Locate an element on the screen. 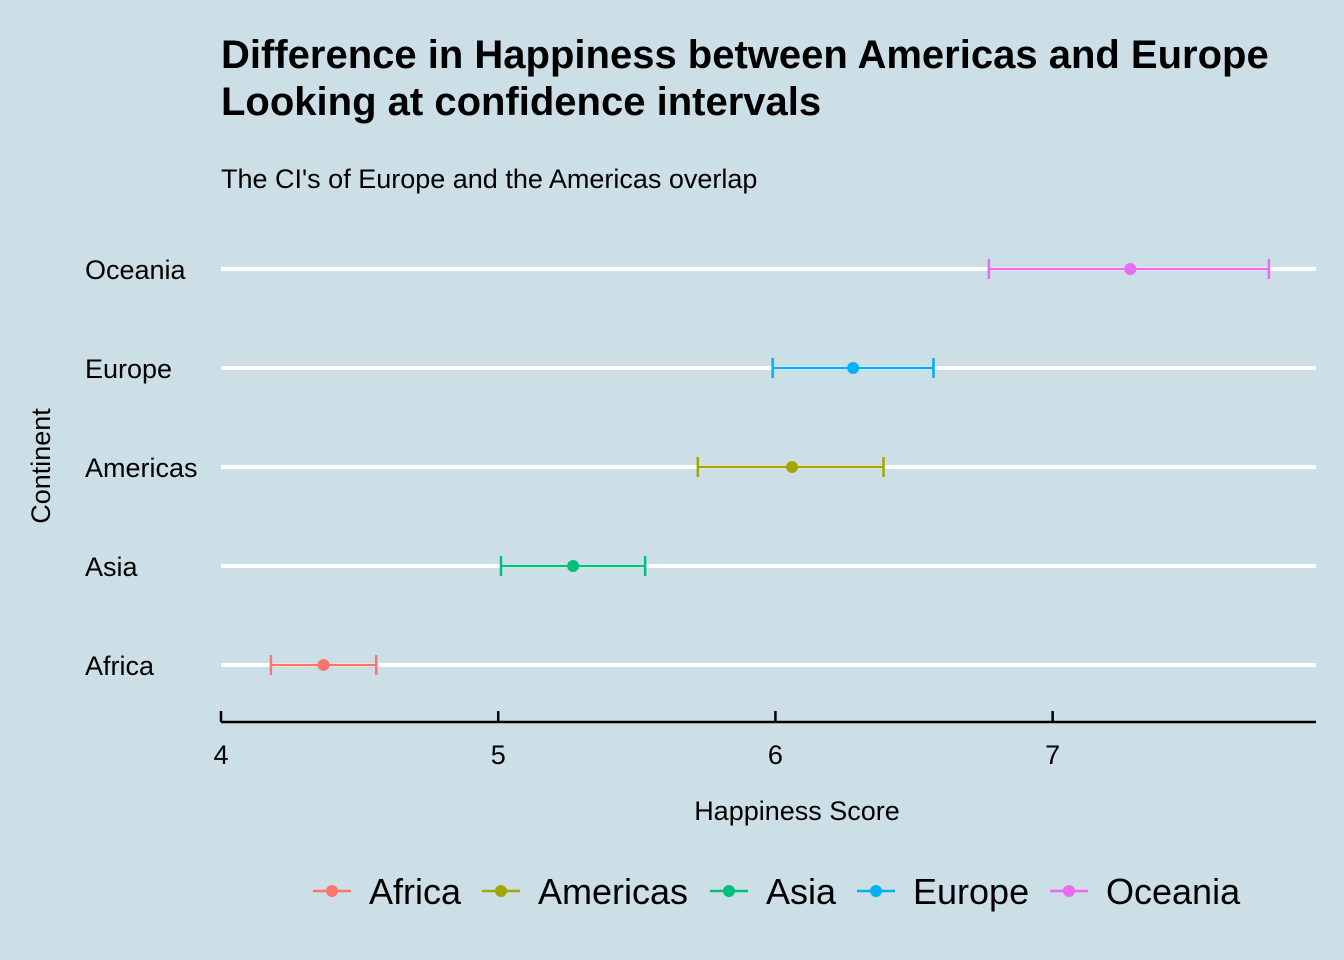 The width and height of the screenshot is (1344, 960). chart-title-line-2: Looking at confidence intervals is located at coordinates (521, 102).